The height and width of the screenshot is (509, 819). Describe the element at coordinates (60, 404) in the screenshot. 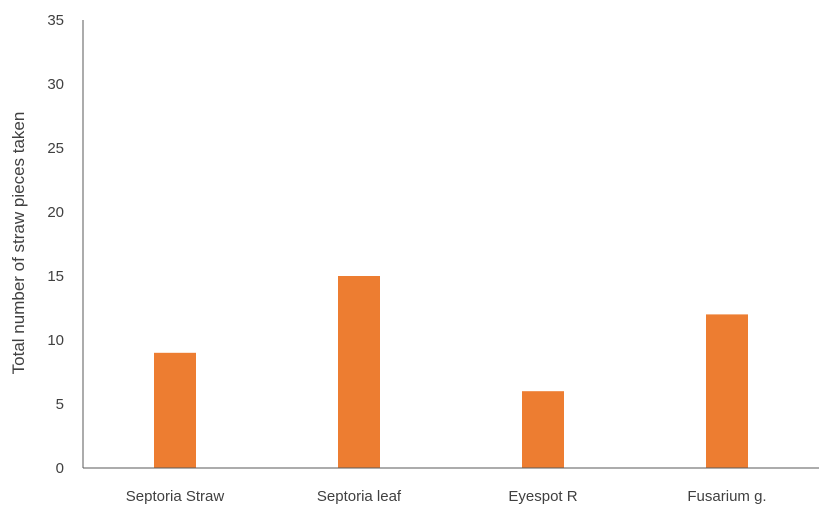

I see `y-tick-label: 5` at that location.